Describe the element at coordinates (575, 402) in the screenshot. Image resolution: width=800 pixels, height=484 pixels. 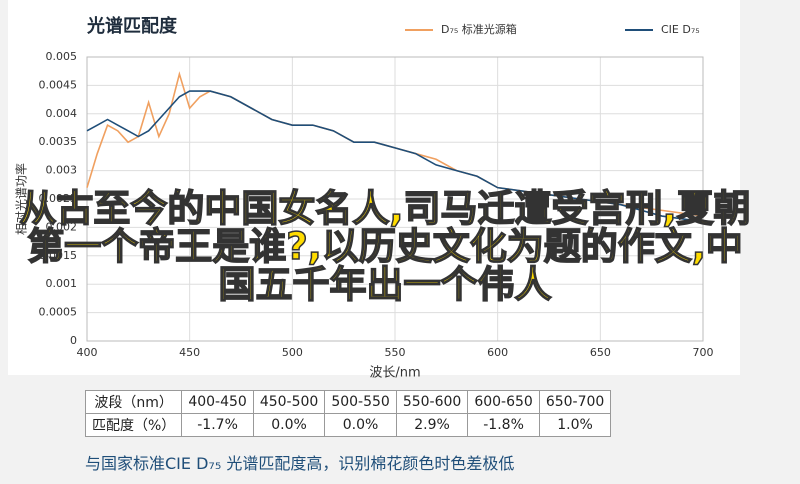
I see `table-cell: 650-700` at that location.